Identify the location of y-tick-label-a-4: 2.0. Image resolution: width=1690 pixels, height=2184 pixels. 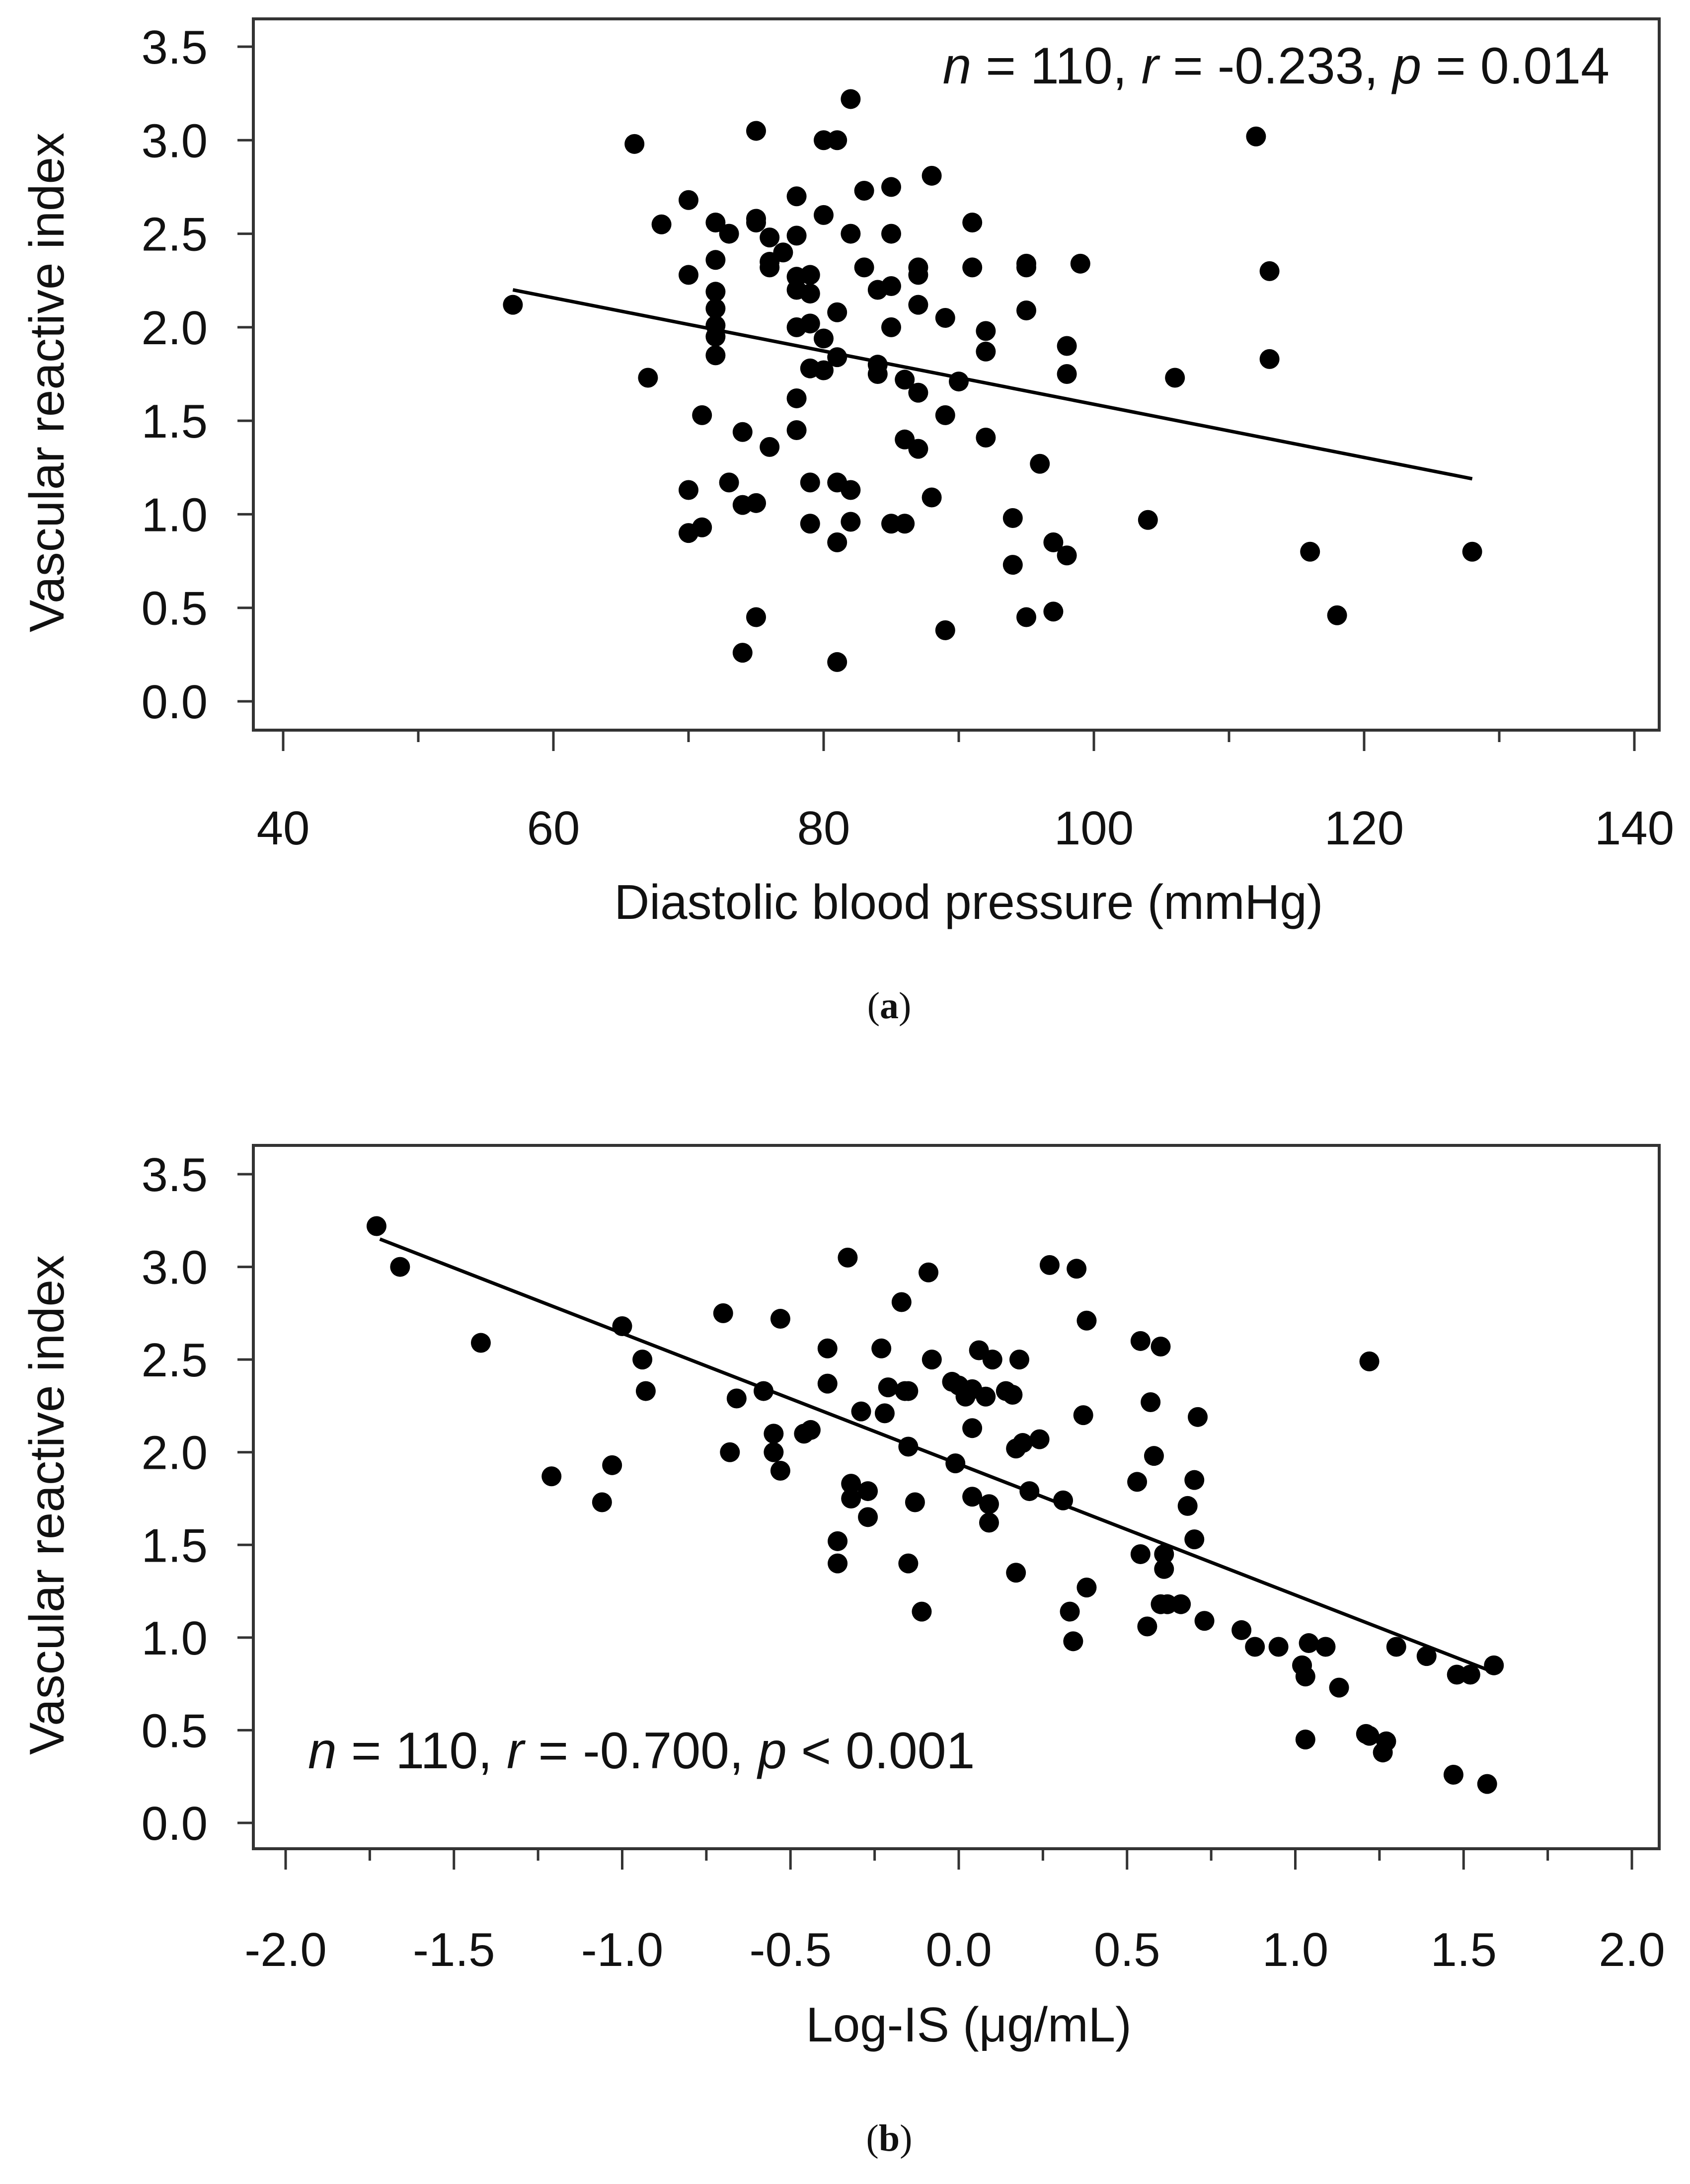
(175, 328).